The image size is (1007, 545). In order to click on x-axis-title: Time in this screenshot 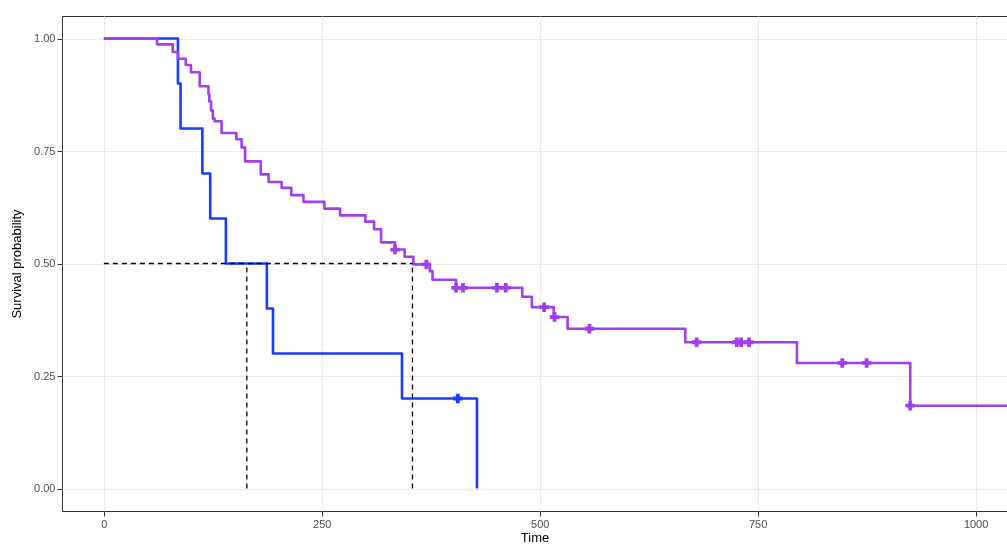, I will do `click(535, 537)`.